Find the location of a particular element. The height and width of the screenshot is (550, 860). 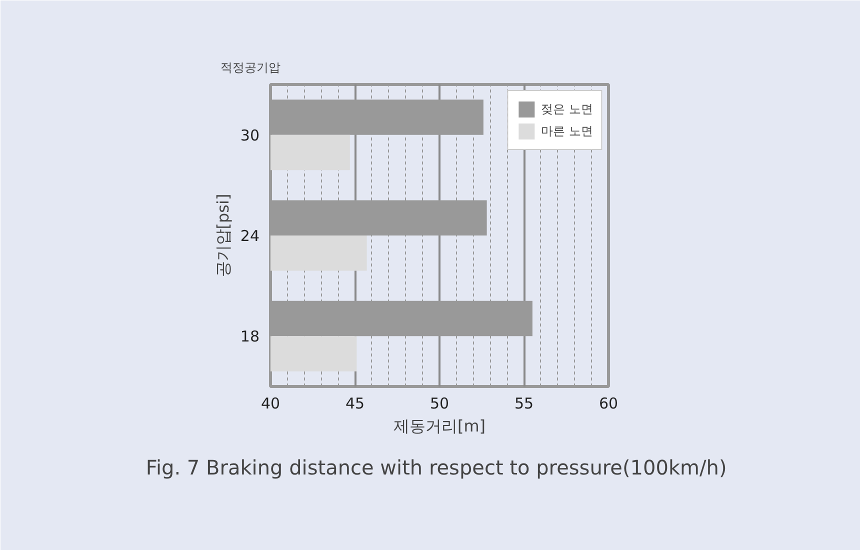

x-tick-label: 55 is located at coordinates (524, 403).